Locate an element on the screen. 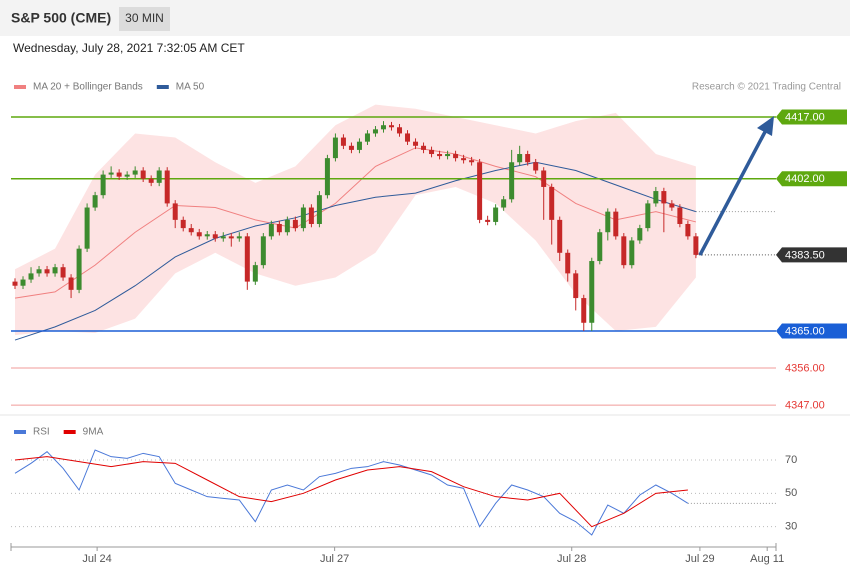  credit: Research © 2021 Trading Central is located at coordinates (766, 87).